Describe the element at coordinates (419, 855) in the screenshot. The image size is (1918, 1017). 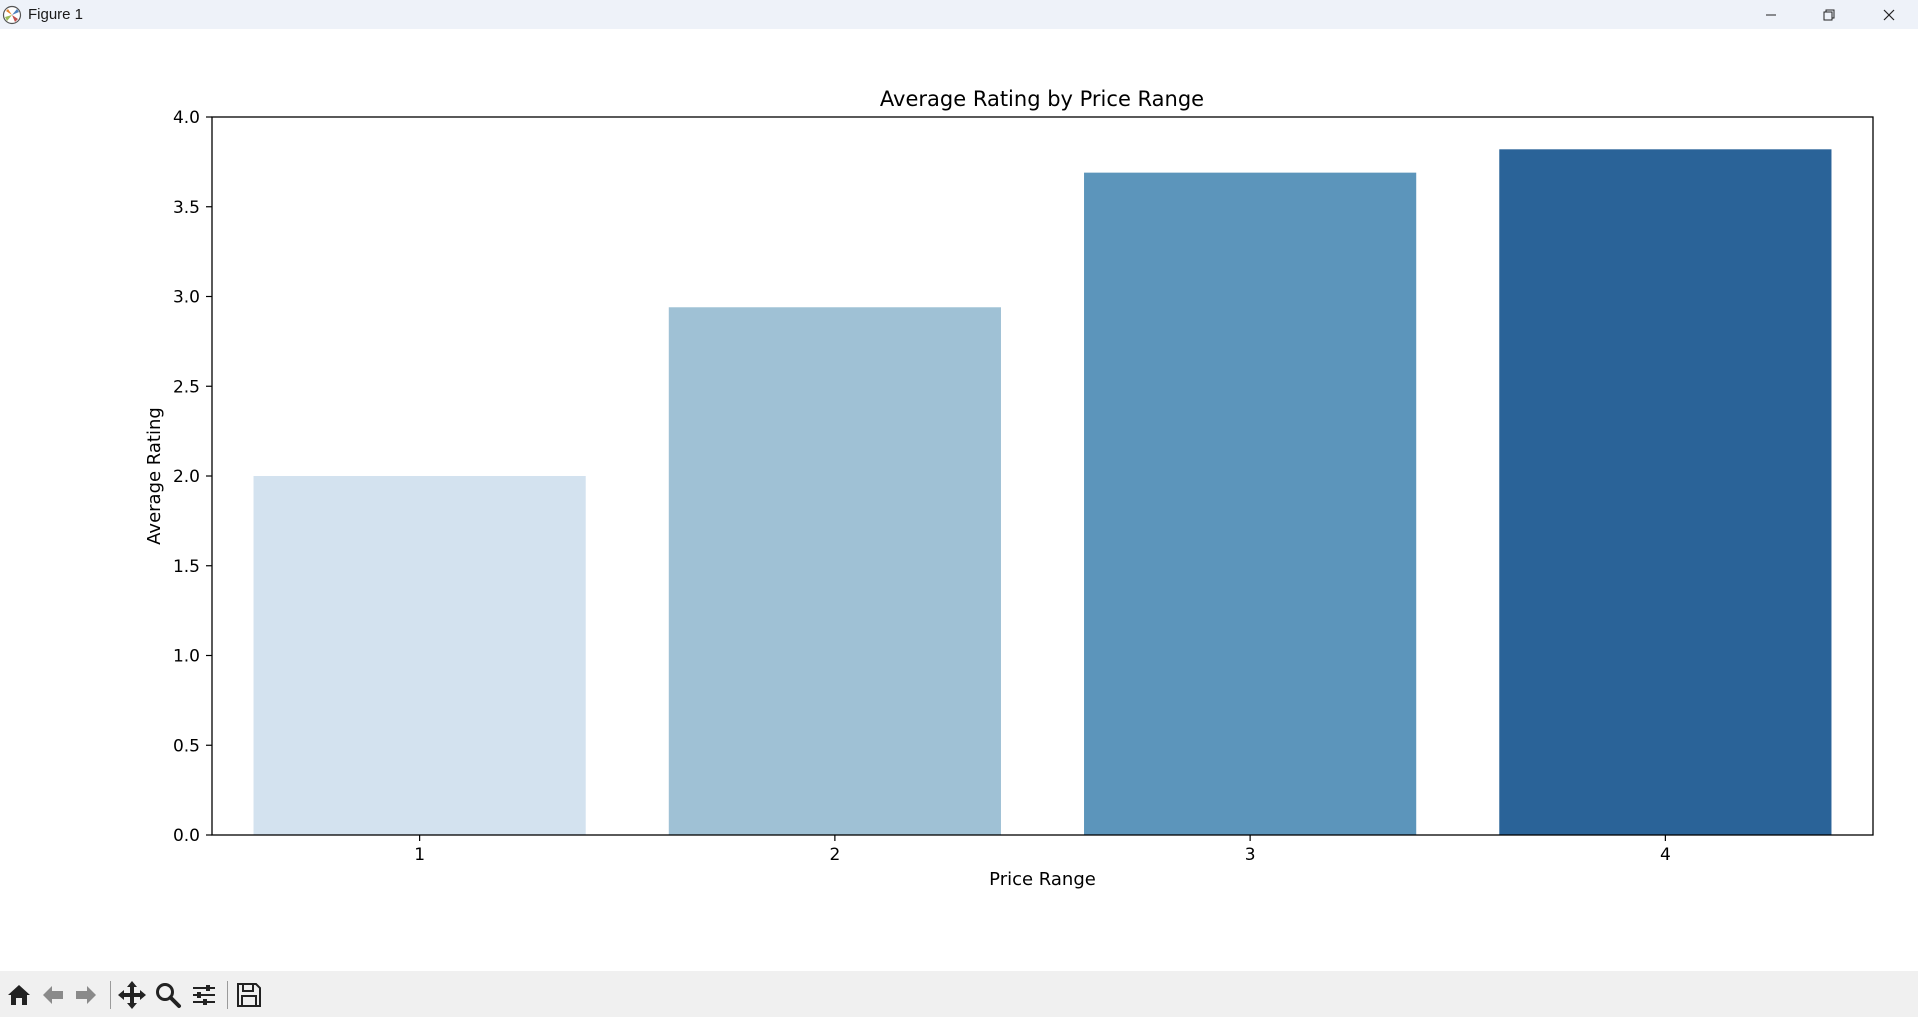
I see `x-tick-label: 1` at that location.